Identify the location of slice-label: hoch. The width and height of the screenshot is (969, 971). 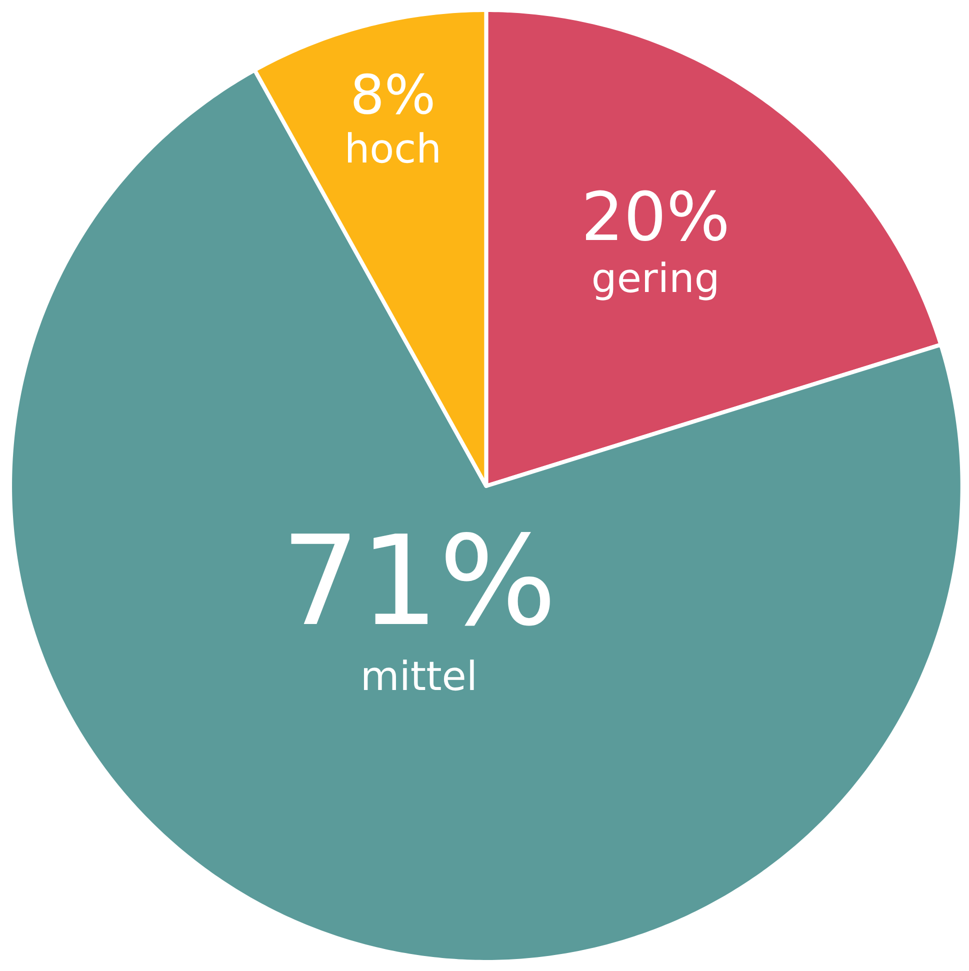
(393, 149).